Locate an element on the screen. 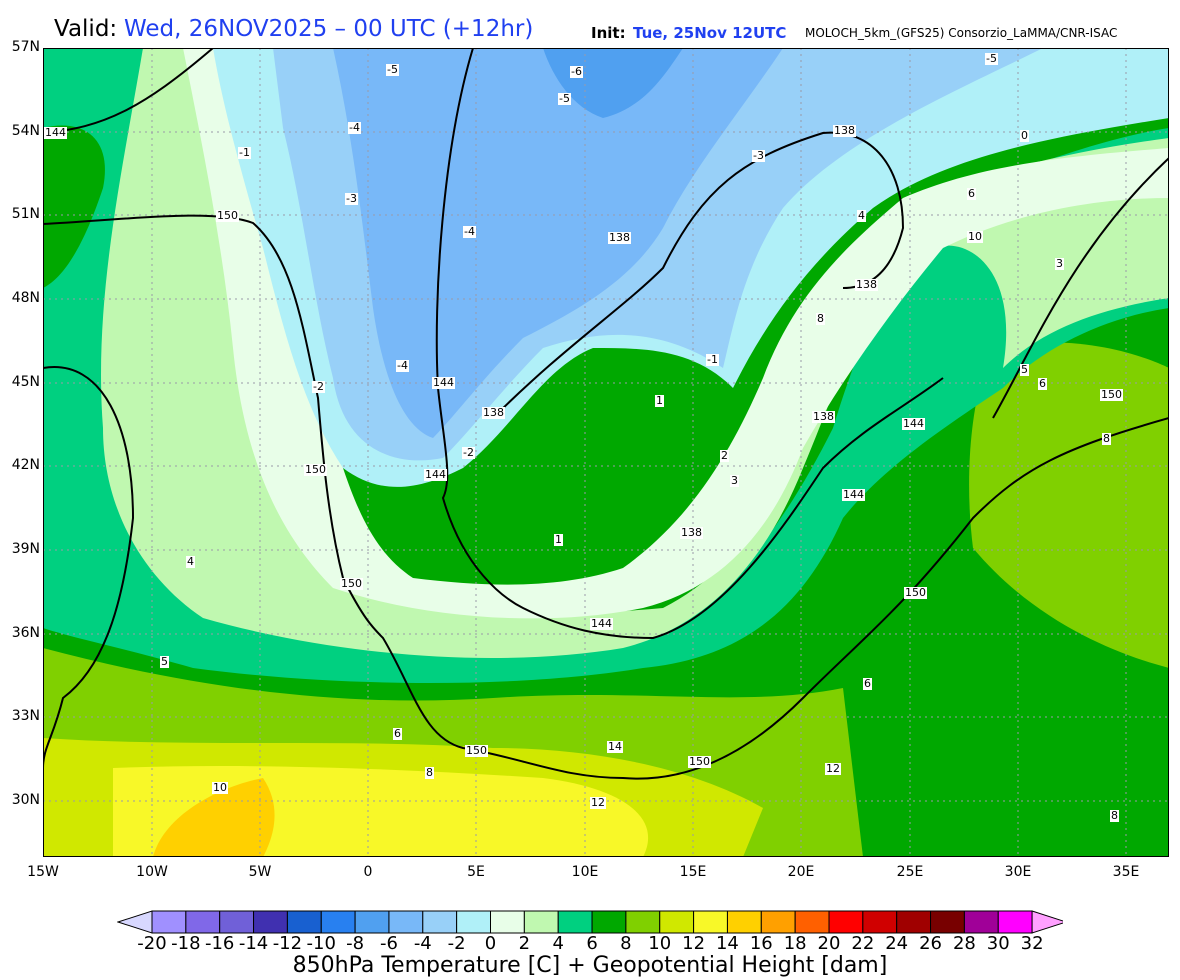 The width and height of the screenshot is (1180, 980). colorbar-tick-label: -4 is located at coordinates (422, 943).